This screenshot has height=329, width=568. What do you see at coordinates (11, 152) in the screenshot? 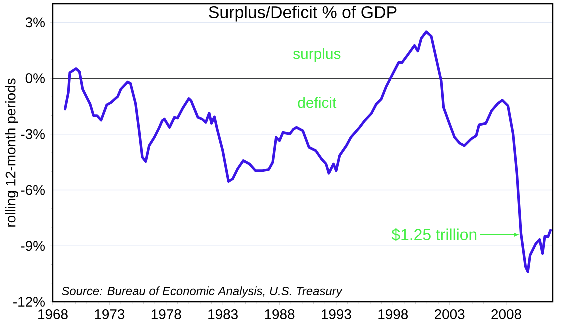
I see `y-axis-title: rolling 12-month periods` at bounding box center [11, 152].